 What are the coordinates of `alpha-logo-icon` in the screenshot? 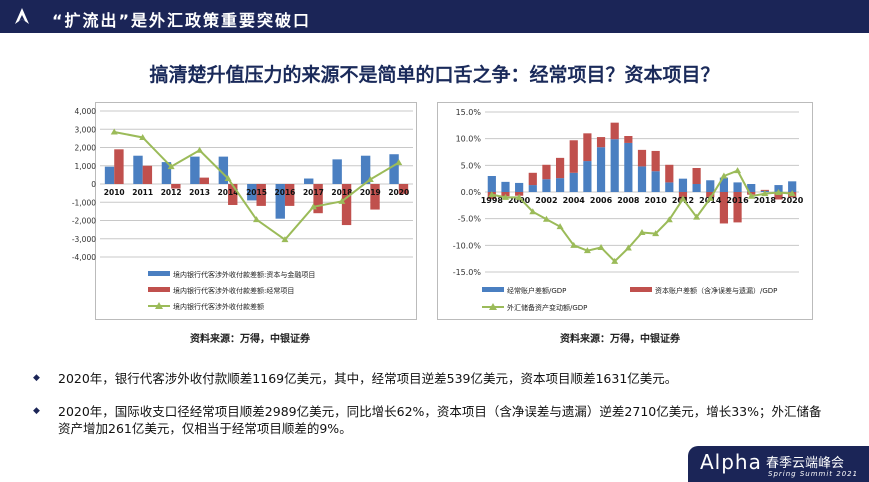 It's located at (22, 16).